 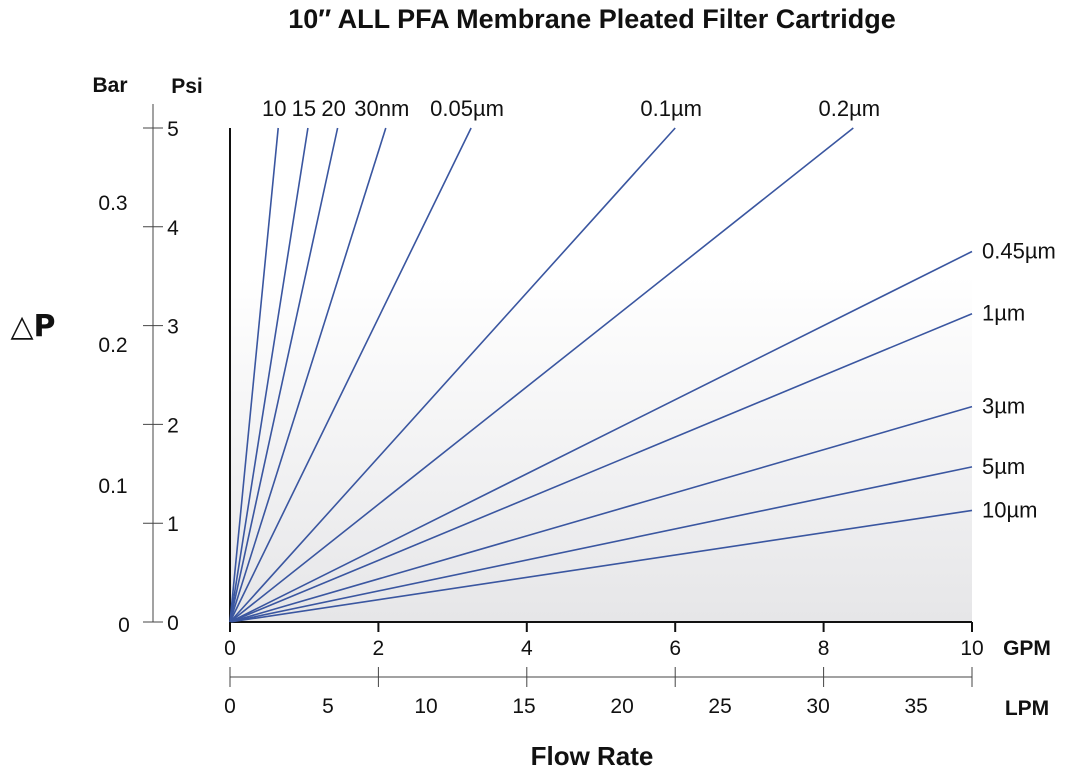 I want to click on bar-axis-unit: Bar, so click(x=109, y=85).